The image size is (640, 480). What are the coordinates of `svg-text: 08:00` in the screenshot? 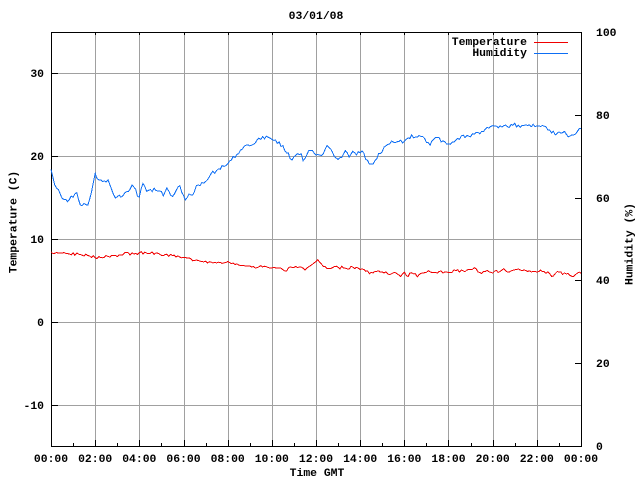 It's located at (228, 460).